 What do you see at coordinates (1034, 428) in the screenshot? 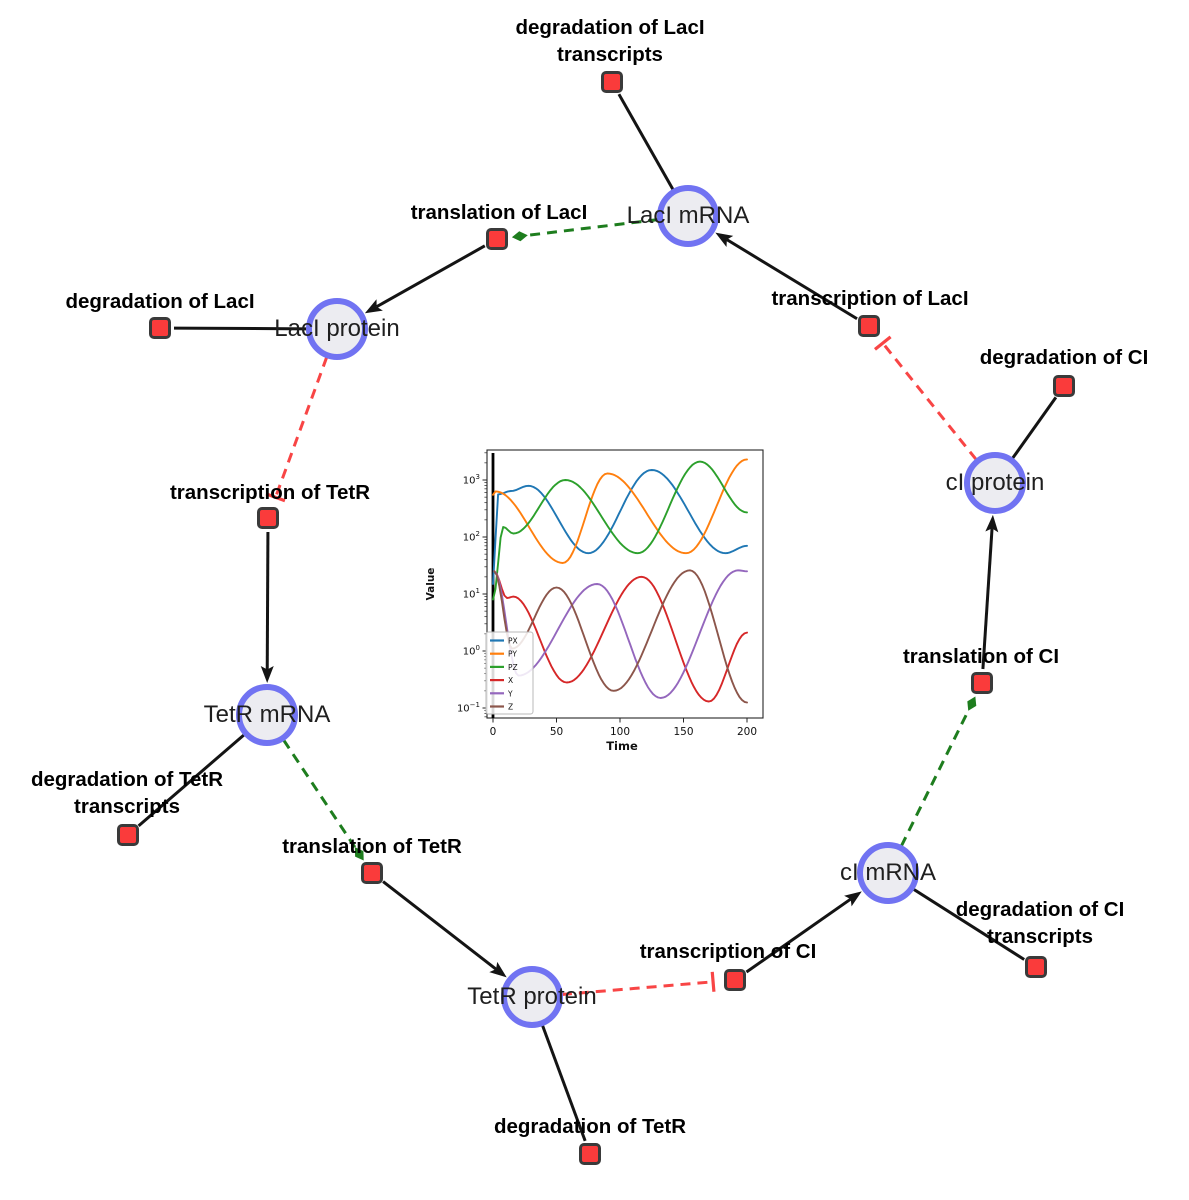
I see `edge-ci-protein-deg-ci` at bounding box center [1034, 428].